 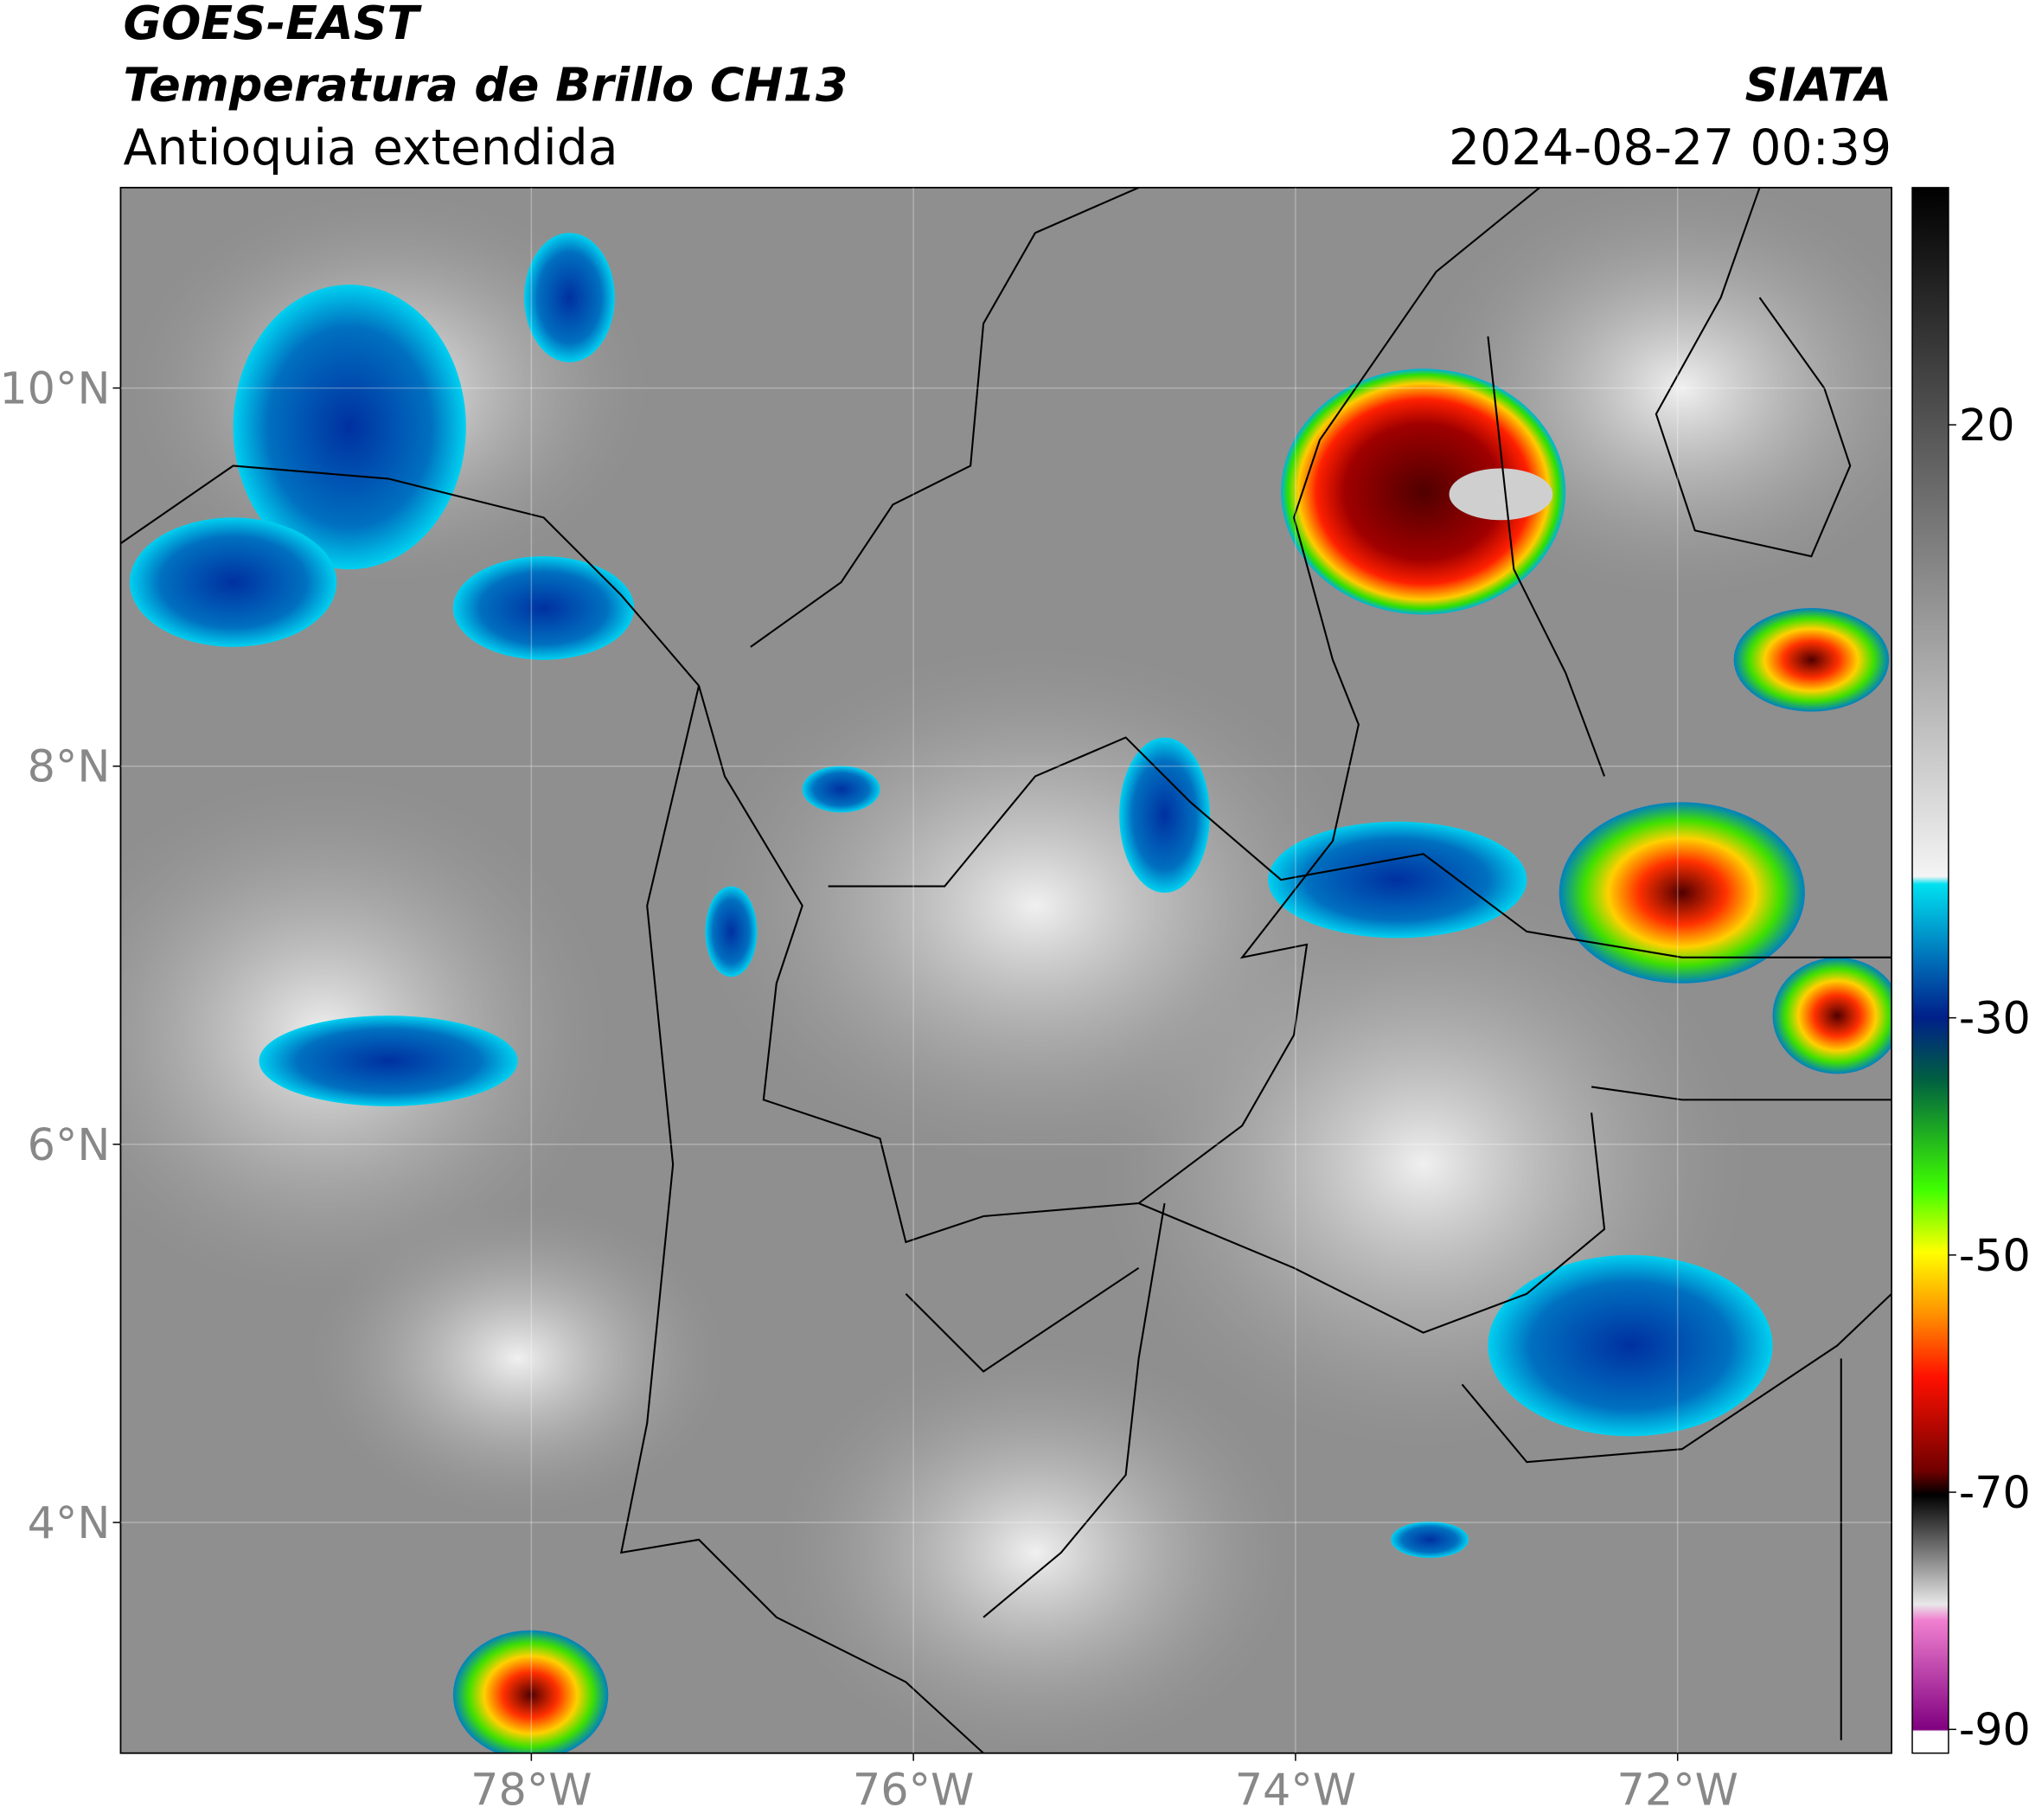 What do you see at coordinates (1677, 1790) in the screenshot?
I see `lon-label: 72°W` at bounding box center [1677, 1790].